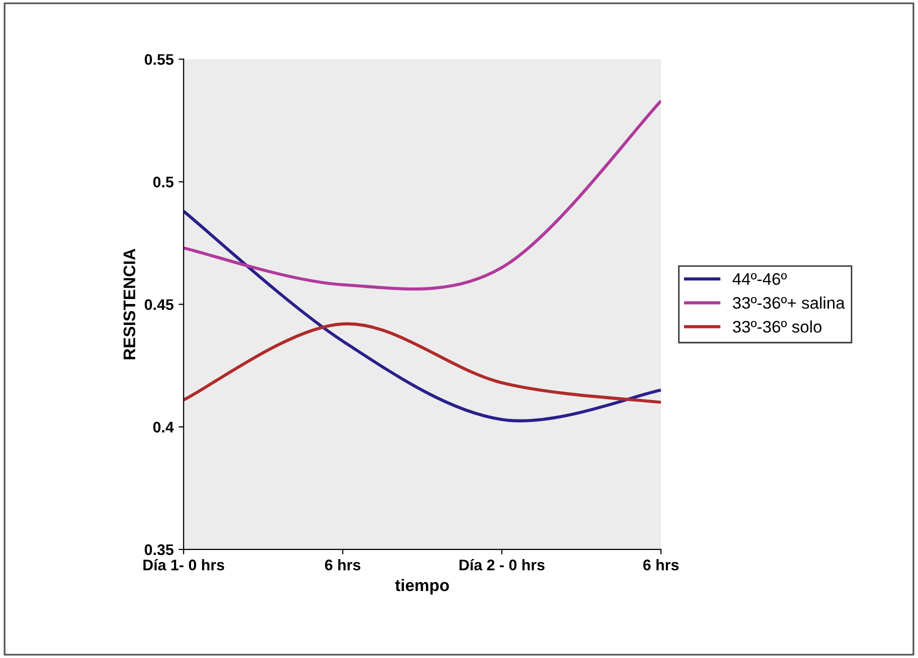 Image resolution: width=918 pixels, height=658 pixels. Describe the element at coordinates (183, 564) in the screenshot. I see `x-tick-label: Día 1- 0 hrs` at that location.